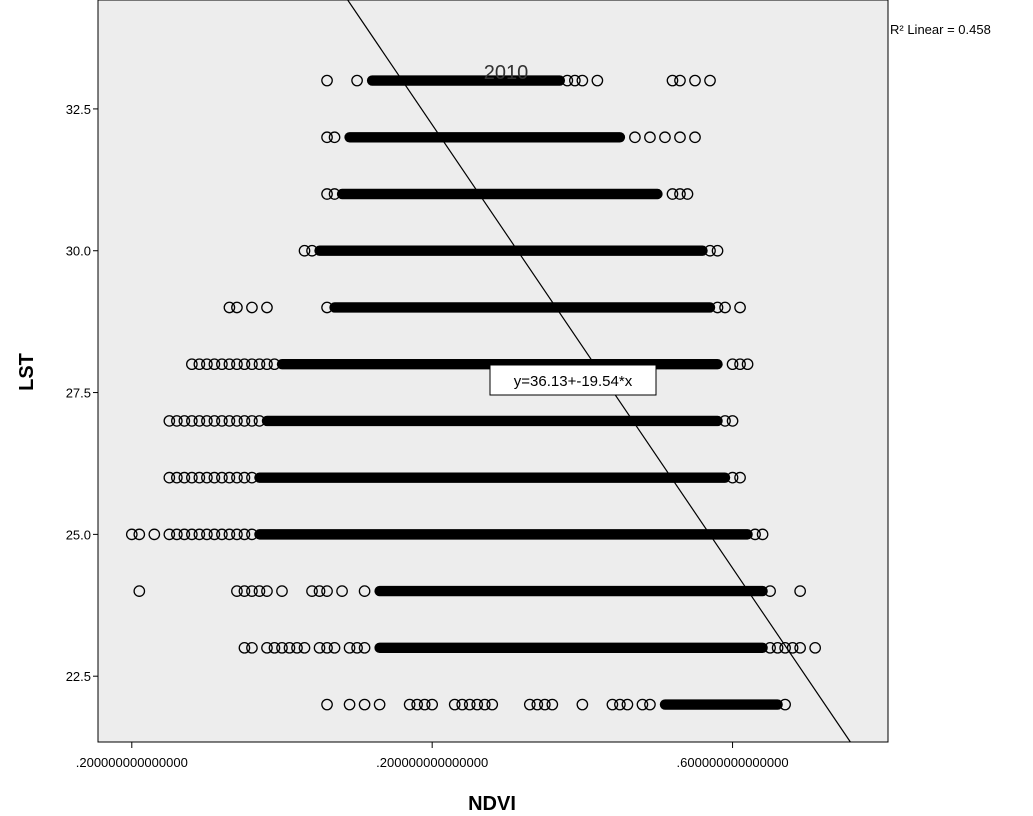 The image size is (1033, 816). I want to click on y-tick-label: 27.5, so click(78, 393).